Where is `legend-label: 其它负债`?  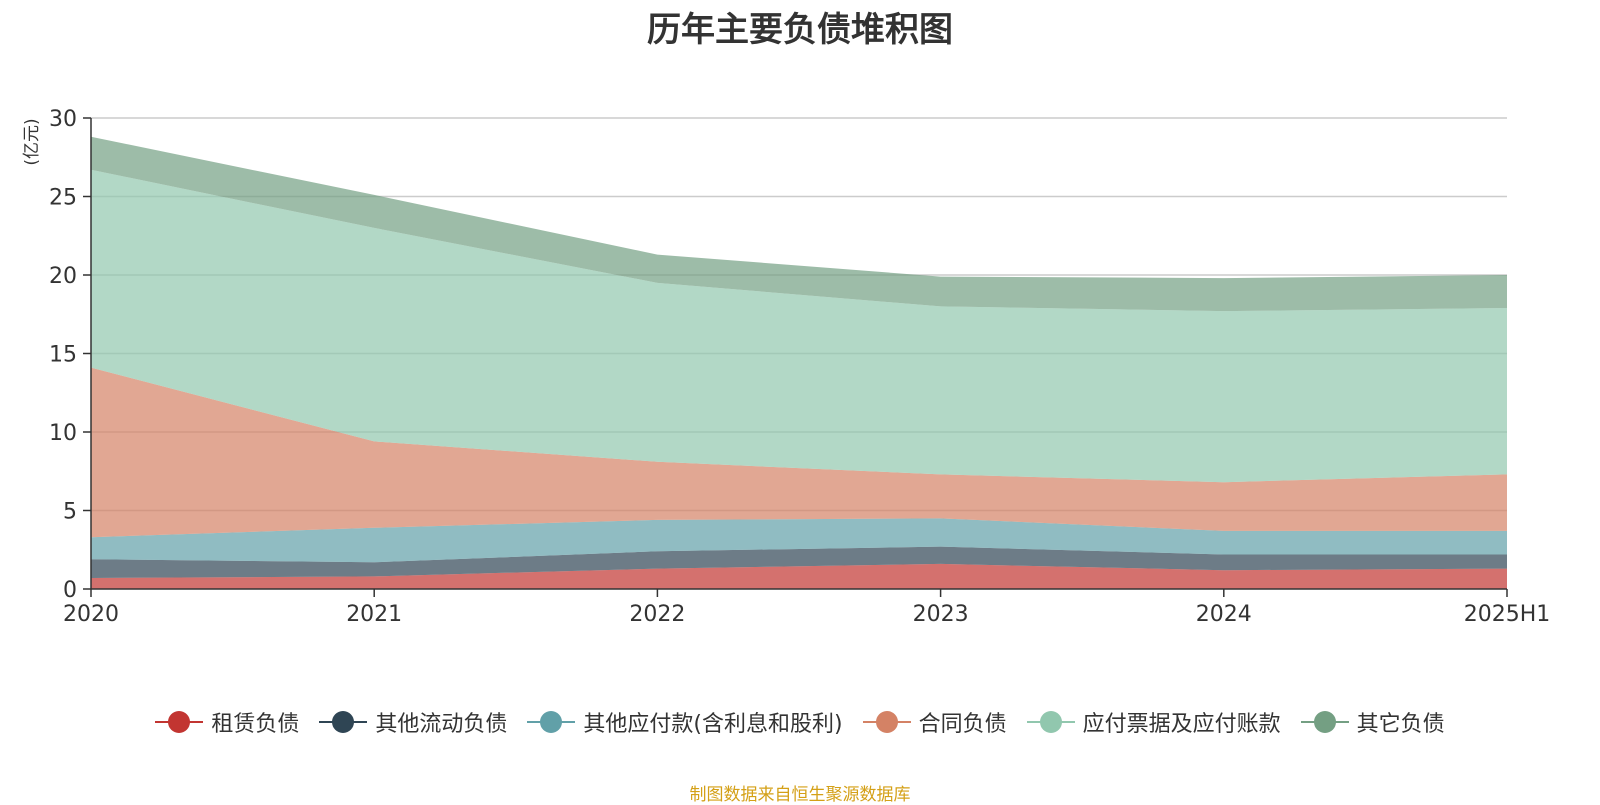
legend-label: 其它负债 is located at coordinates (1400, 724).